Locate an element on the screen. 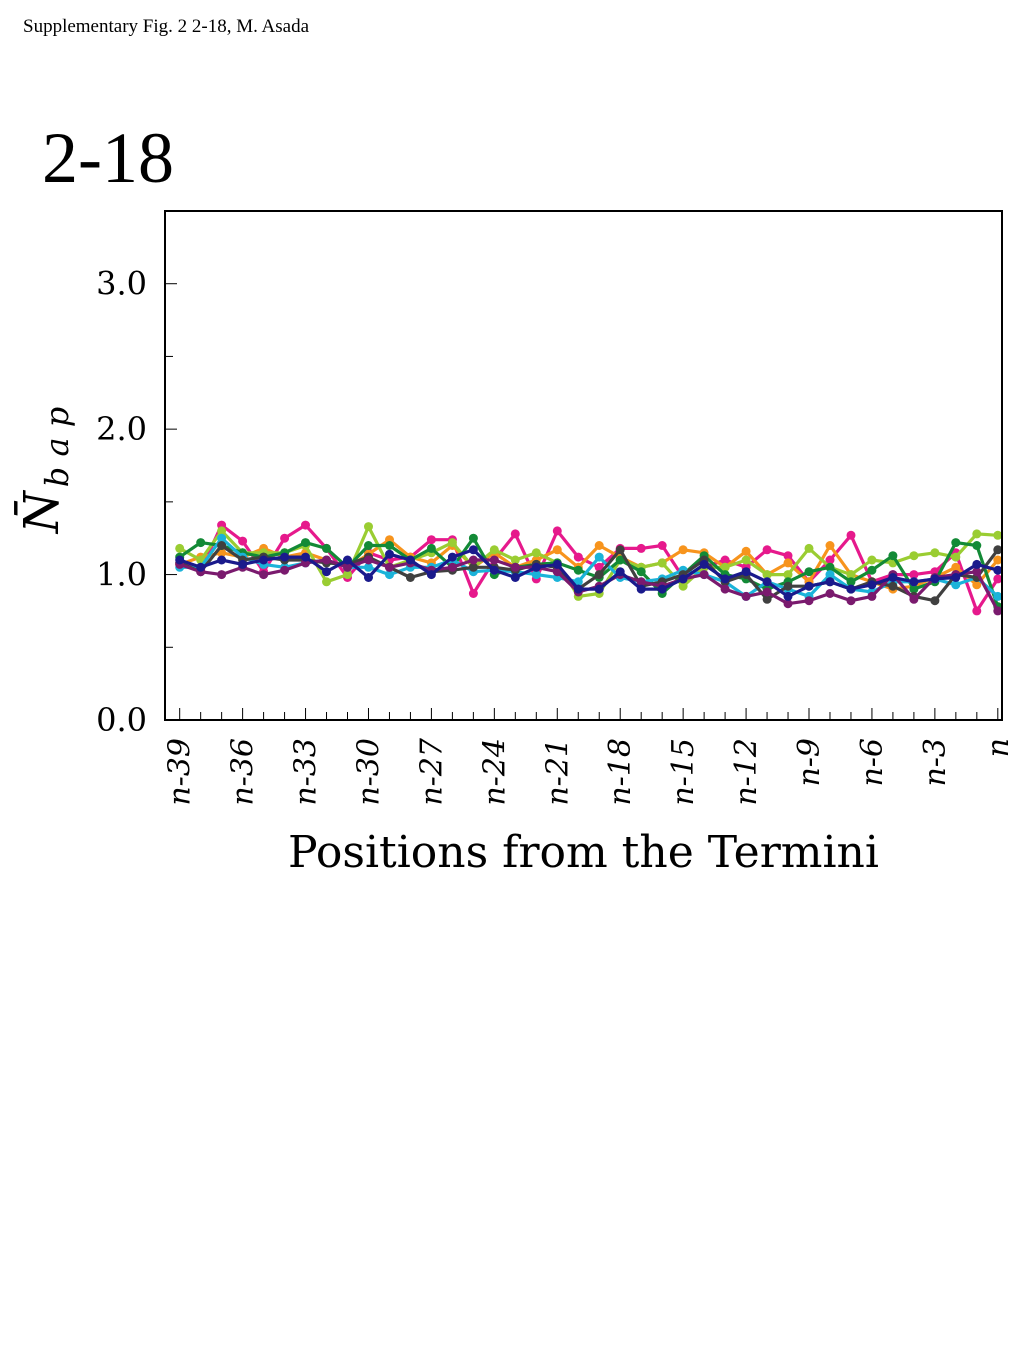 The height and width of the screenshot is (1365, 1024). panel-label: 2-18 is located at coordinates (108, 158).